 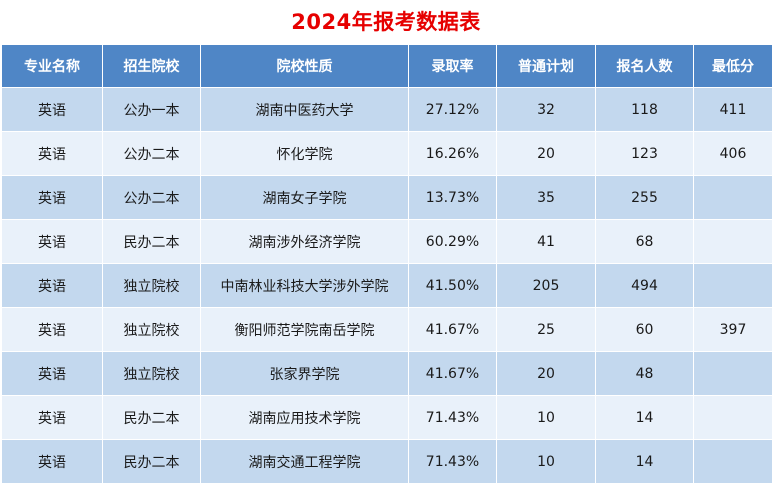 I want to click on table-row: 英语 独立院校 中南林业科技大学涉外学院 41.50% 205 494, so click(x=386, y=285).